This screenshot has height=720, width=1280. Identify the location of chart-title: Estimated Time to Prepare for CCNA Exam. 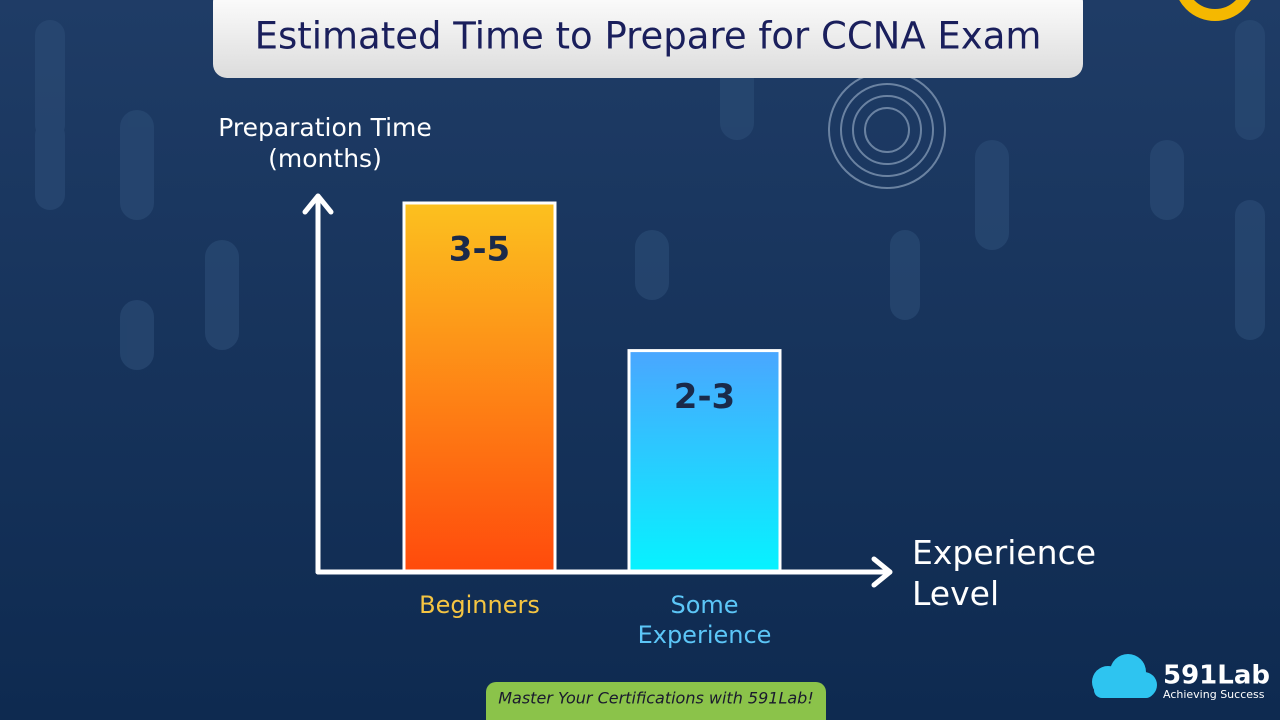
(648, 36).